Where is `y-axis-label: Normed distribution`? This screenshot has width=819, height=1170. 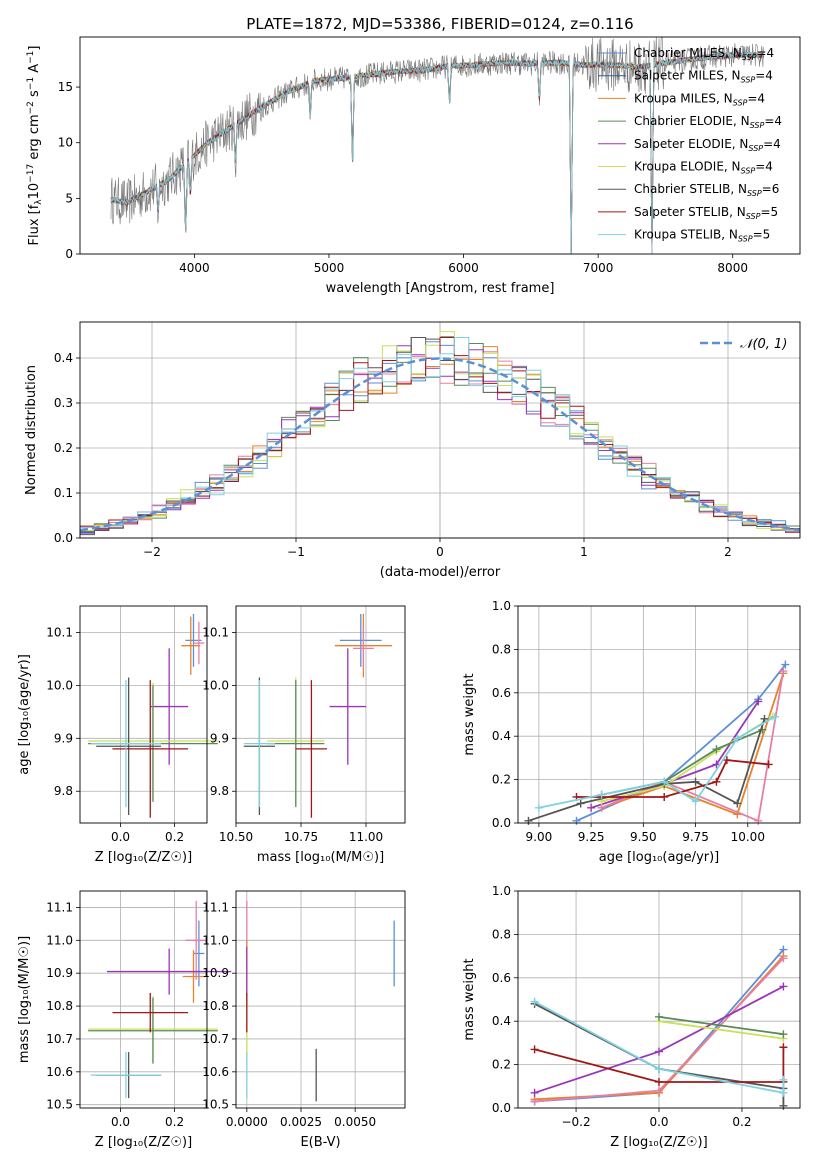
y-axis-label: Normed distribution is located at coordinates (31, 430).